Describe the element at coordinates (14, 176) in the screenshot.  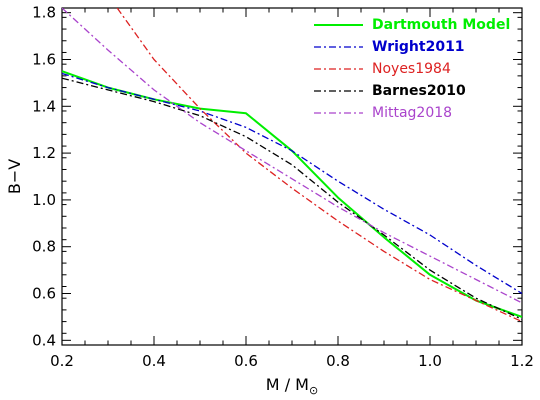
I see `y-axis-title: B−V` at that location.